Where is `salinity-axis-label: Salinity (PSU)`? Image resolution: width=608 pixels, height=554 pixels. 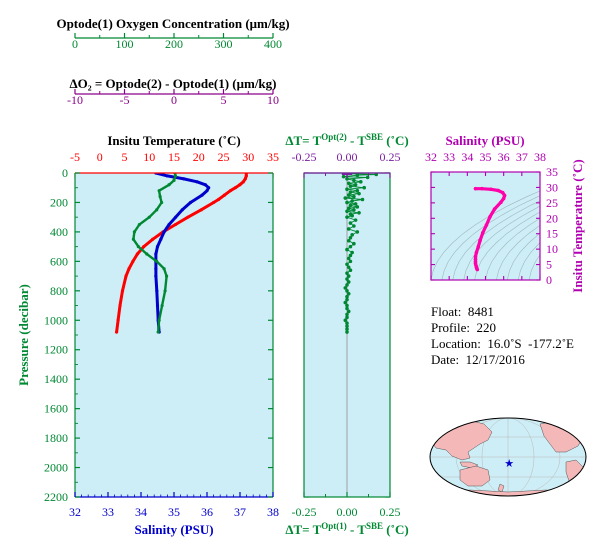 salinity-axis-label: Salinity (PSU) is located at coordinates (173, 529).